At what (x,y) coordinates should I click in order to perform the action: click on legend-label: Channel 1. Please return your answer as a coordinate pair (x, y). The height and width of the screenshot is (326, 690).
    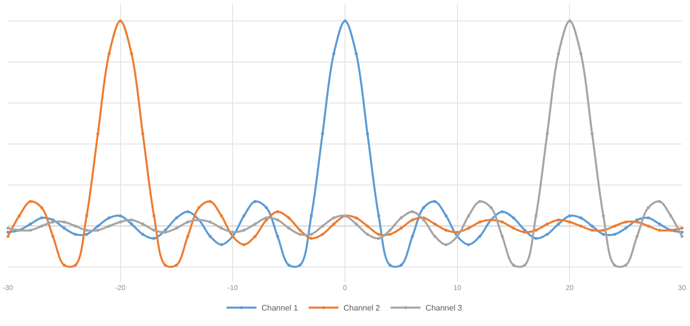
    Looking at the image, I should click on (280, 308).